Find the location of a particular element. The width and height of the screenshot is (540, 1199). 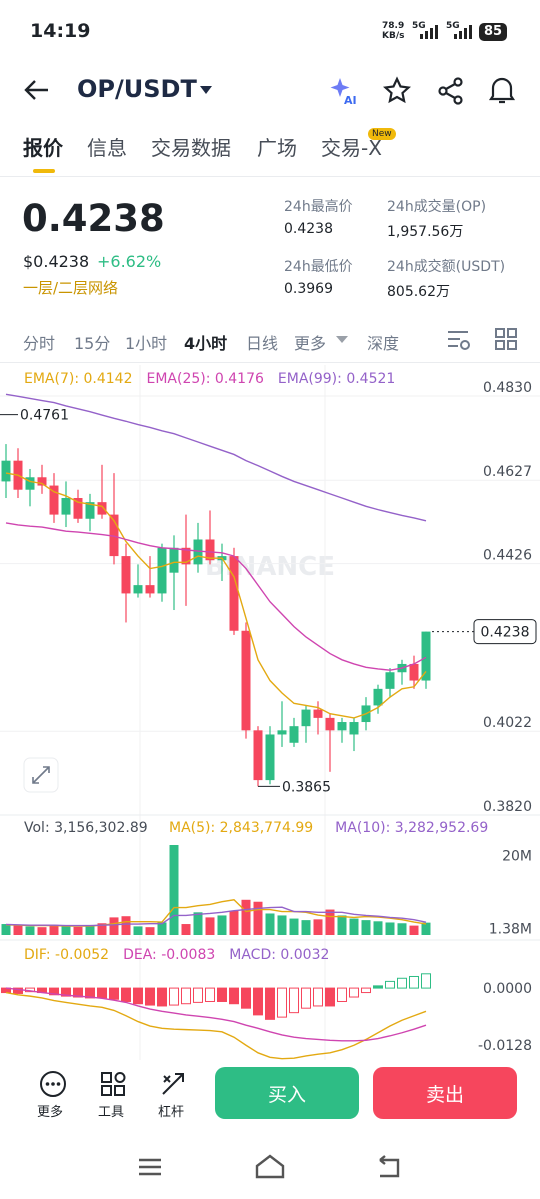

tool-label: 杠杆 is located at coordinates (171, 1112).